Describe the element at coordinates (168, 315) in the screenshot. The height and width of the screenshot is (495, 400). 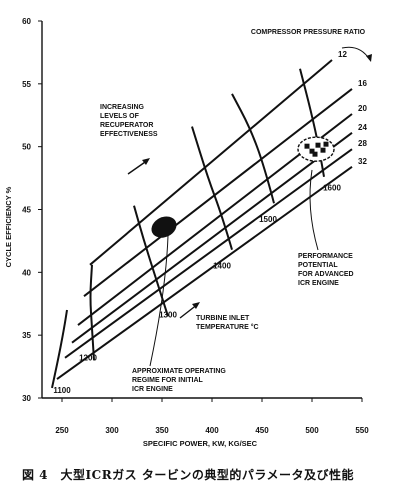
I see `temperature-label: 1300` at that location.